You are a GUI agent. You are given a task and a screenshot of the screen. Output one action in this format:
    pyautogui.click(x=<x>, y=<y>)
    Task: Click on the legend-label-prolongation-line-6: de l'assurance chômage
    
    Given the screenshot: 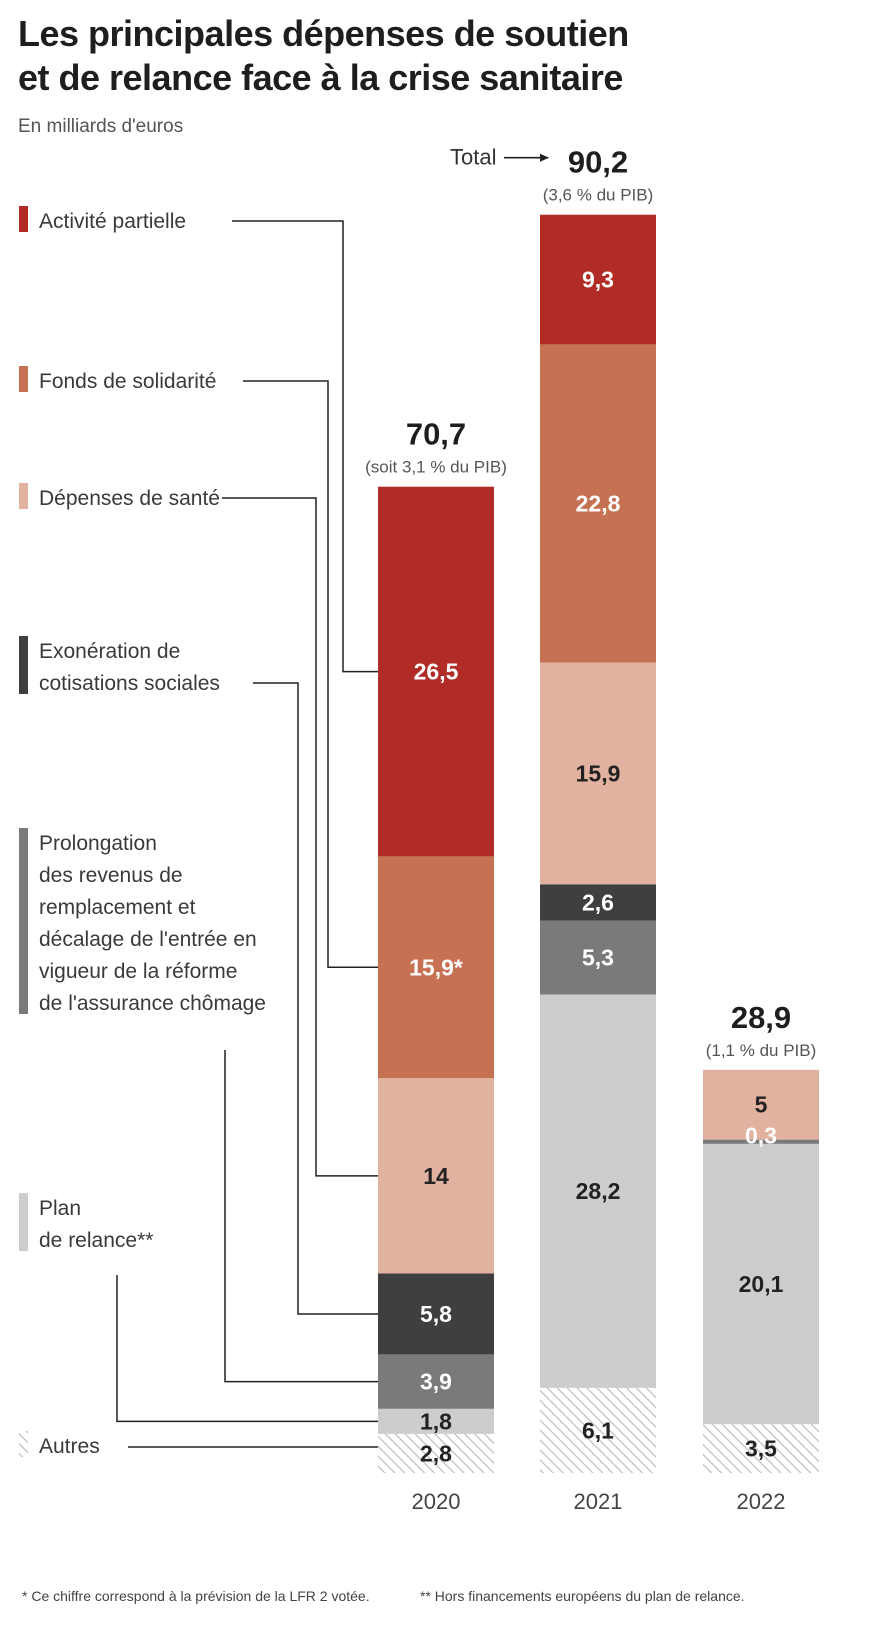 What is the action you would take?
    pyautogui.click(x=152, y=1003)
    